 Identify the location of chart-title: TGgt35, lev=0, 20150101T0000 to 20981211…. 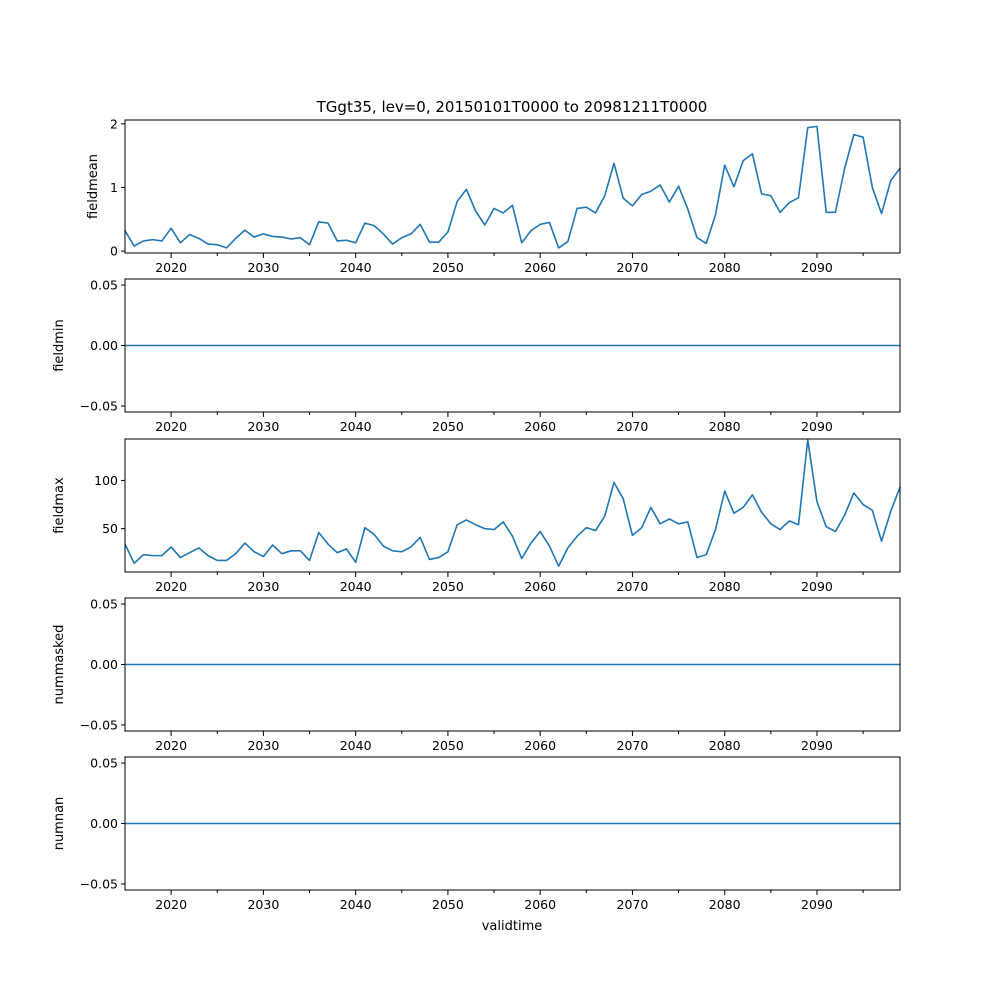
(512, 107).